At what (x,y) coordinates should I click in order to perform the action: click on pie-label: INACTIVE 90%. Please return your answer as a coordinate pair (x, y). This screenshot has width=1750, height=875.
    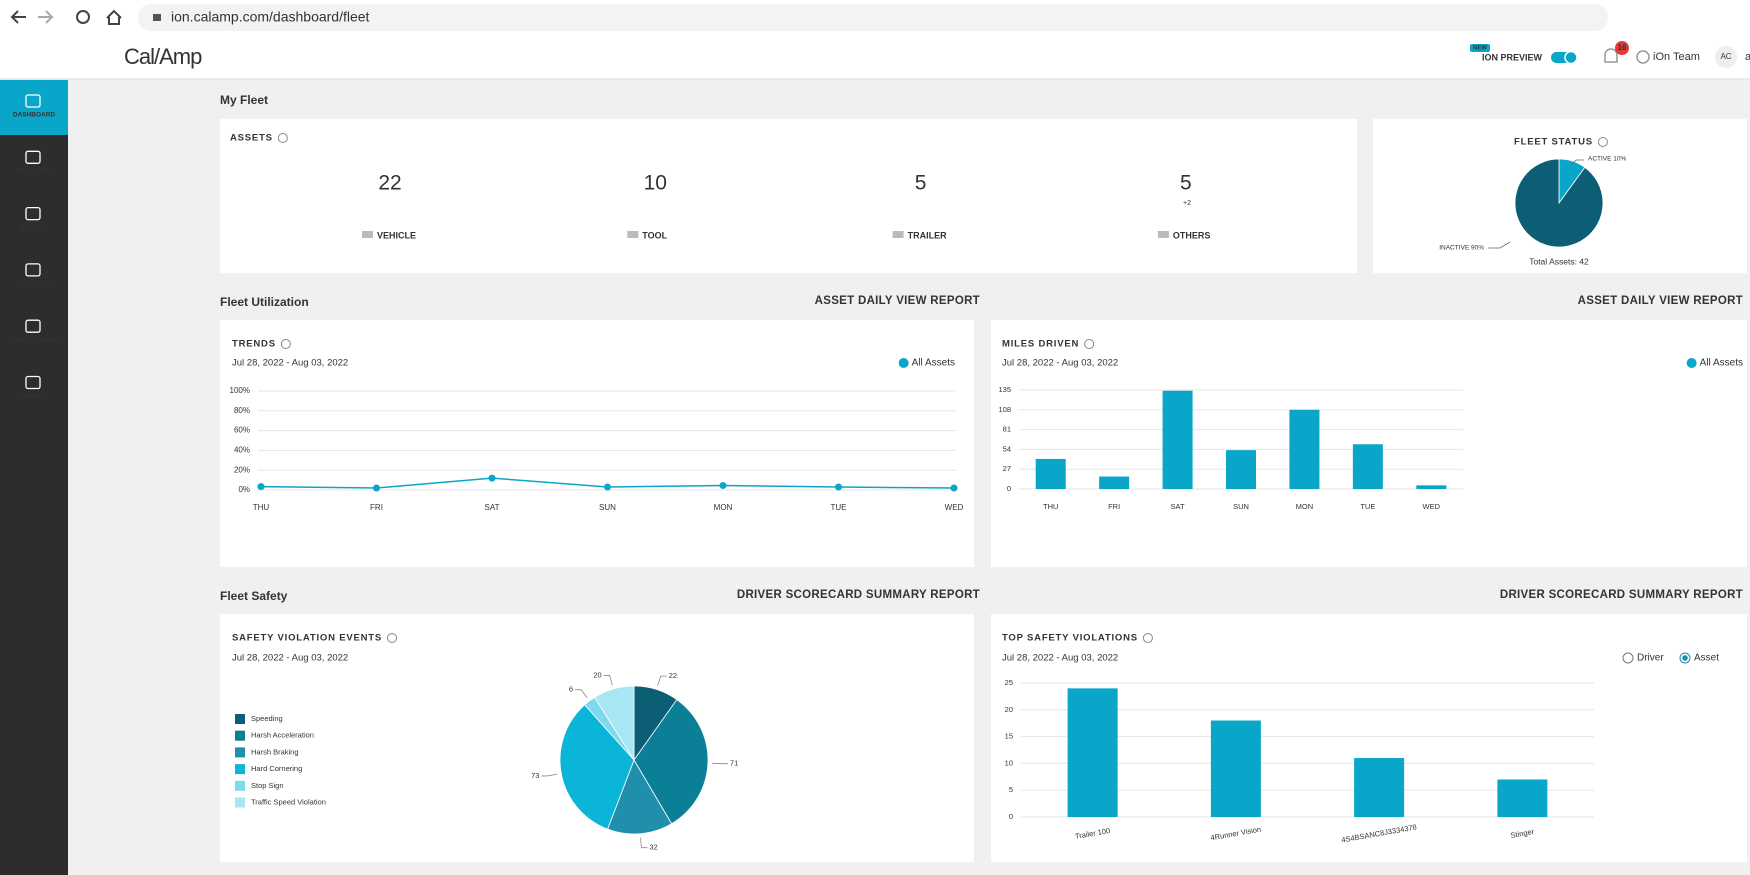
    Looking at the image, I should click on (1461, 248).